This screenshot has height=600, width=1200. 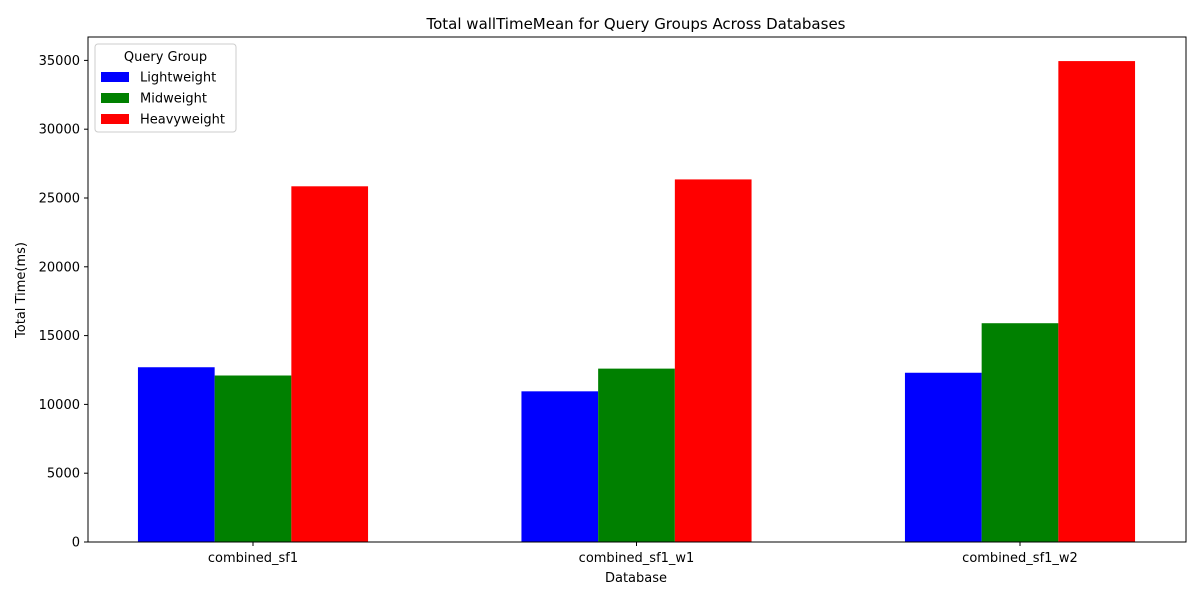 I want to click on bar-lightweight-combined_sf1_w1, so click(x=560, y=466).